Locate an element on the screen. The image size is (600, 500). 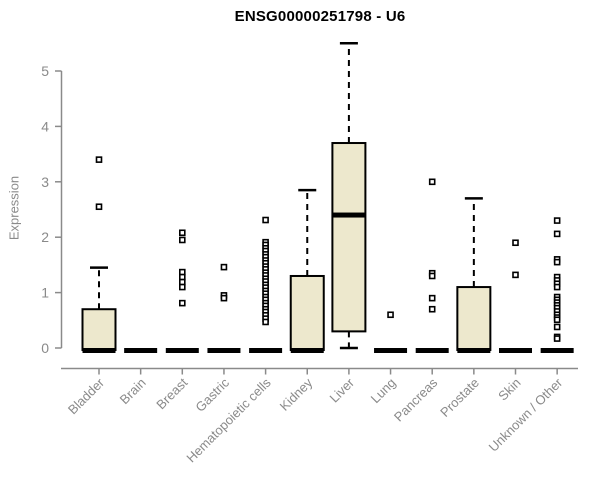
y-tick-label: 5 is located at coordinates (45, 71).